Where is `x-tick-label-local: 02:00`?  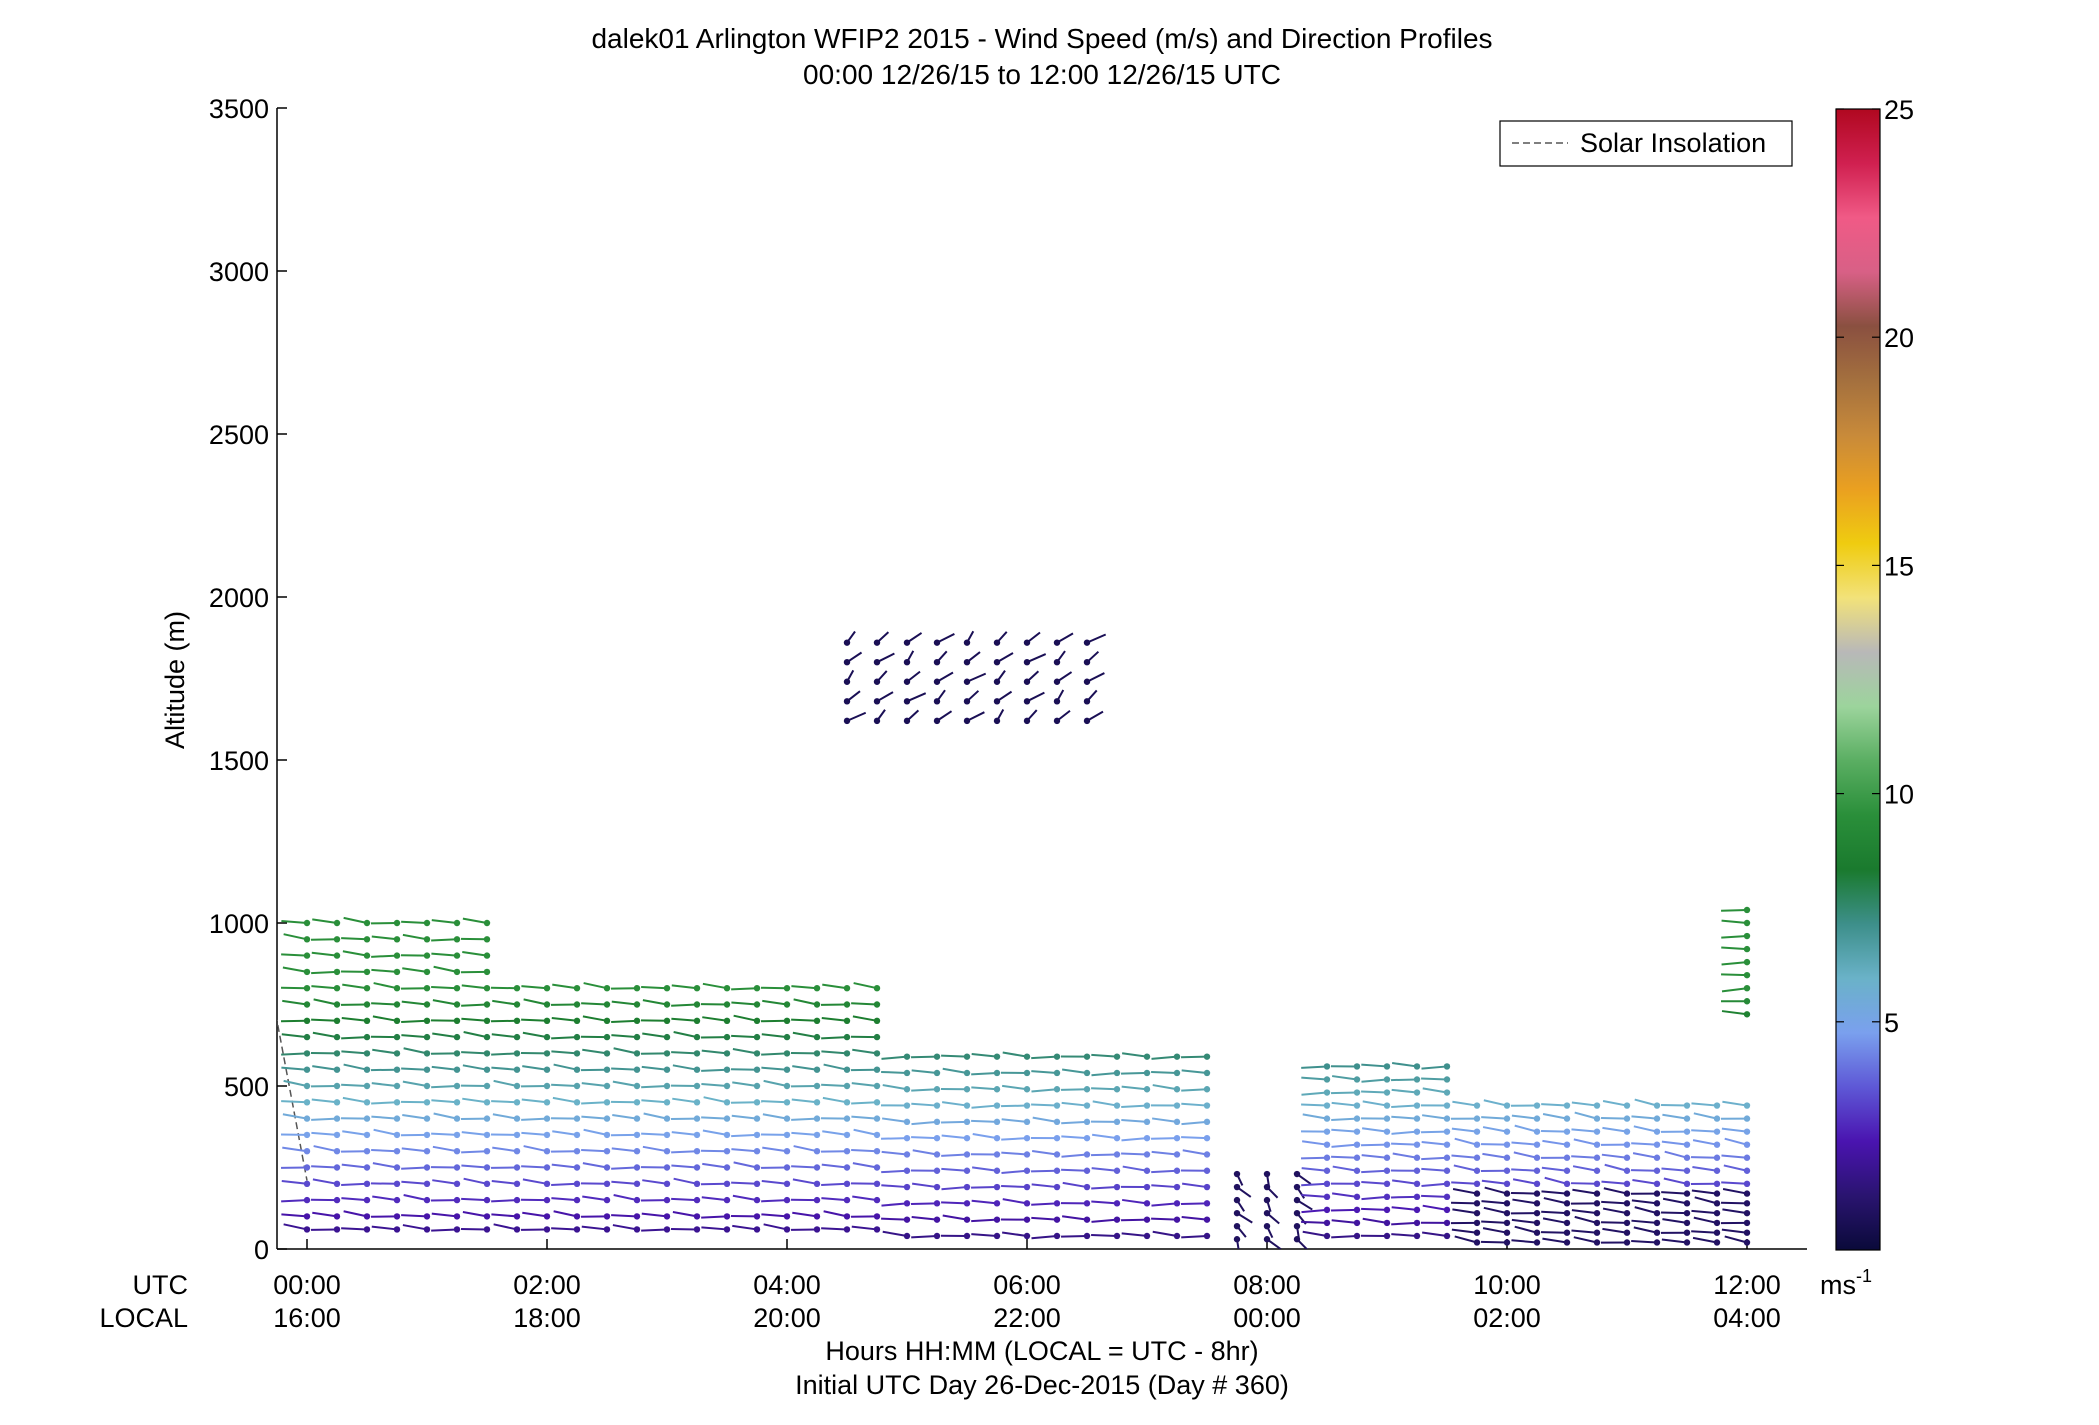
x-tick-label-local: 02:00 is located at coordinates (1507, 1318).